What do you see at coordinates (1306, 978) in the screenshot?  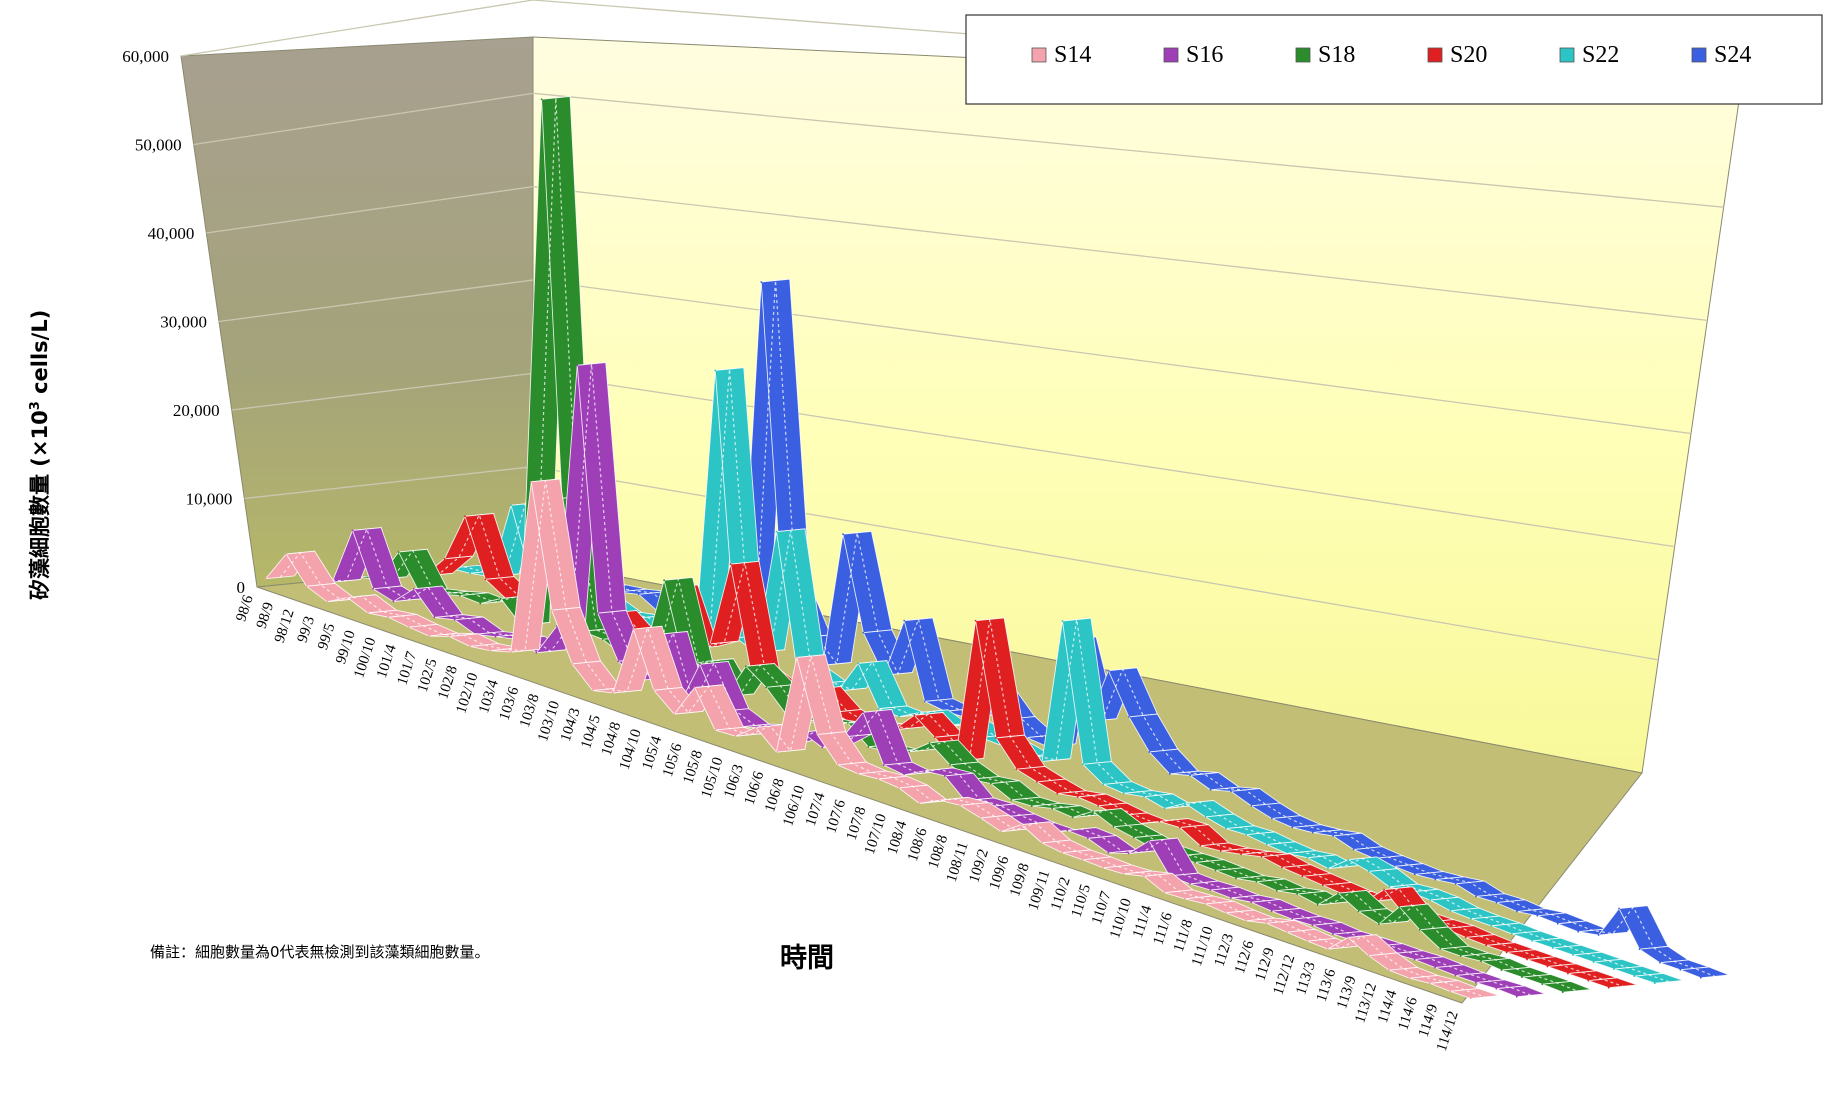 I see `x-tick-label: 113/3` at bounding box center [1306, 978].